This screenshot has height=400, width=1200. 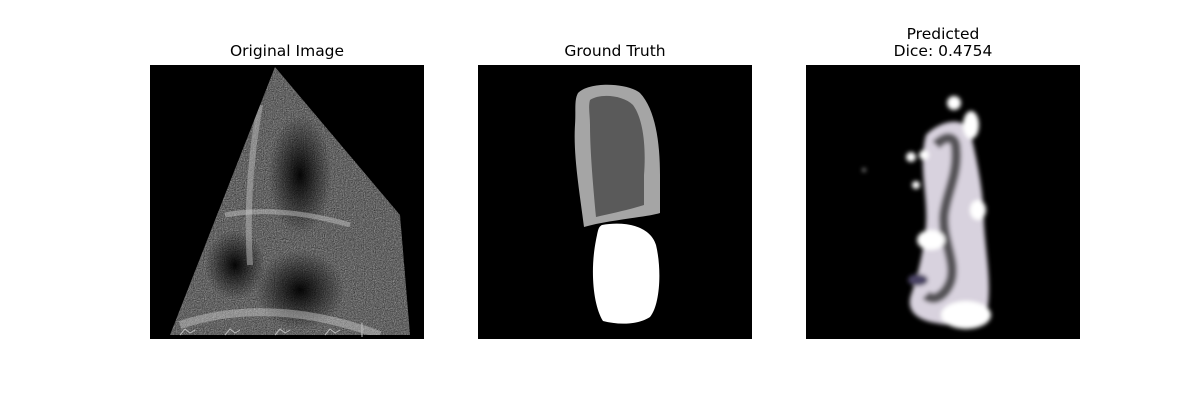 I want to click on dice-score-label: Dice: 0.4754, so click(x=943, y=51).